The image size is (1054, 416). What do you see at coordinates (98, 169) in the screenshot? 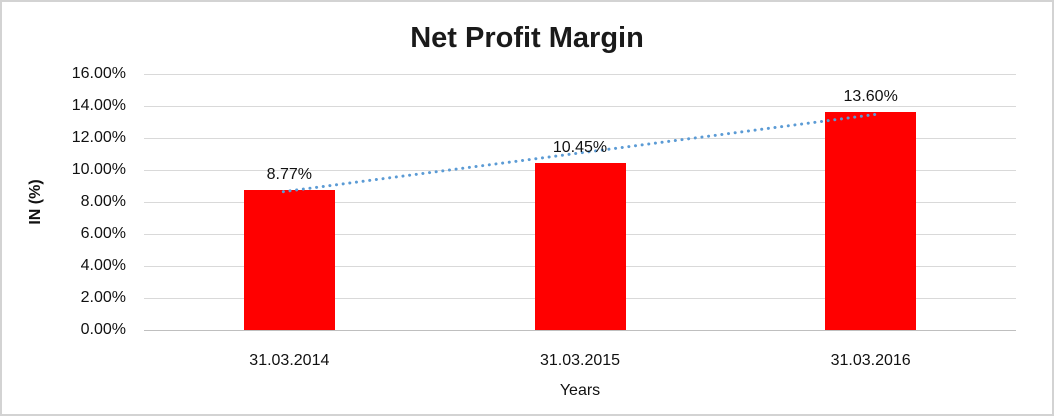
I see `y-tick-label: 10.00%` at bounding box center [98, 169].